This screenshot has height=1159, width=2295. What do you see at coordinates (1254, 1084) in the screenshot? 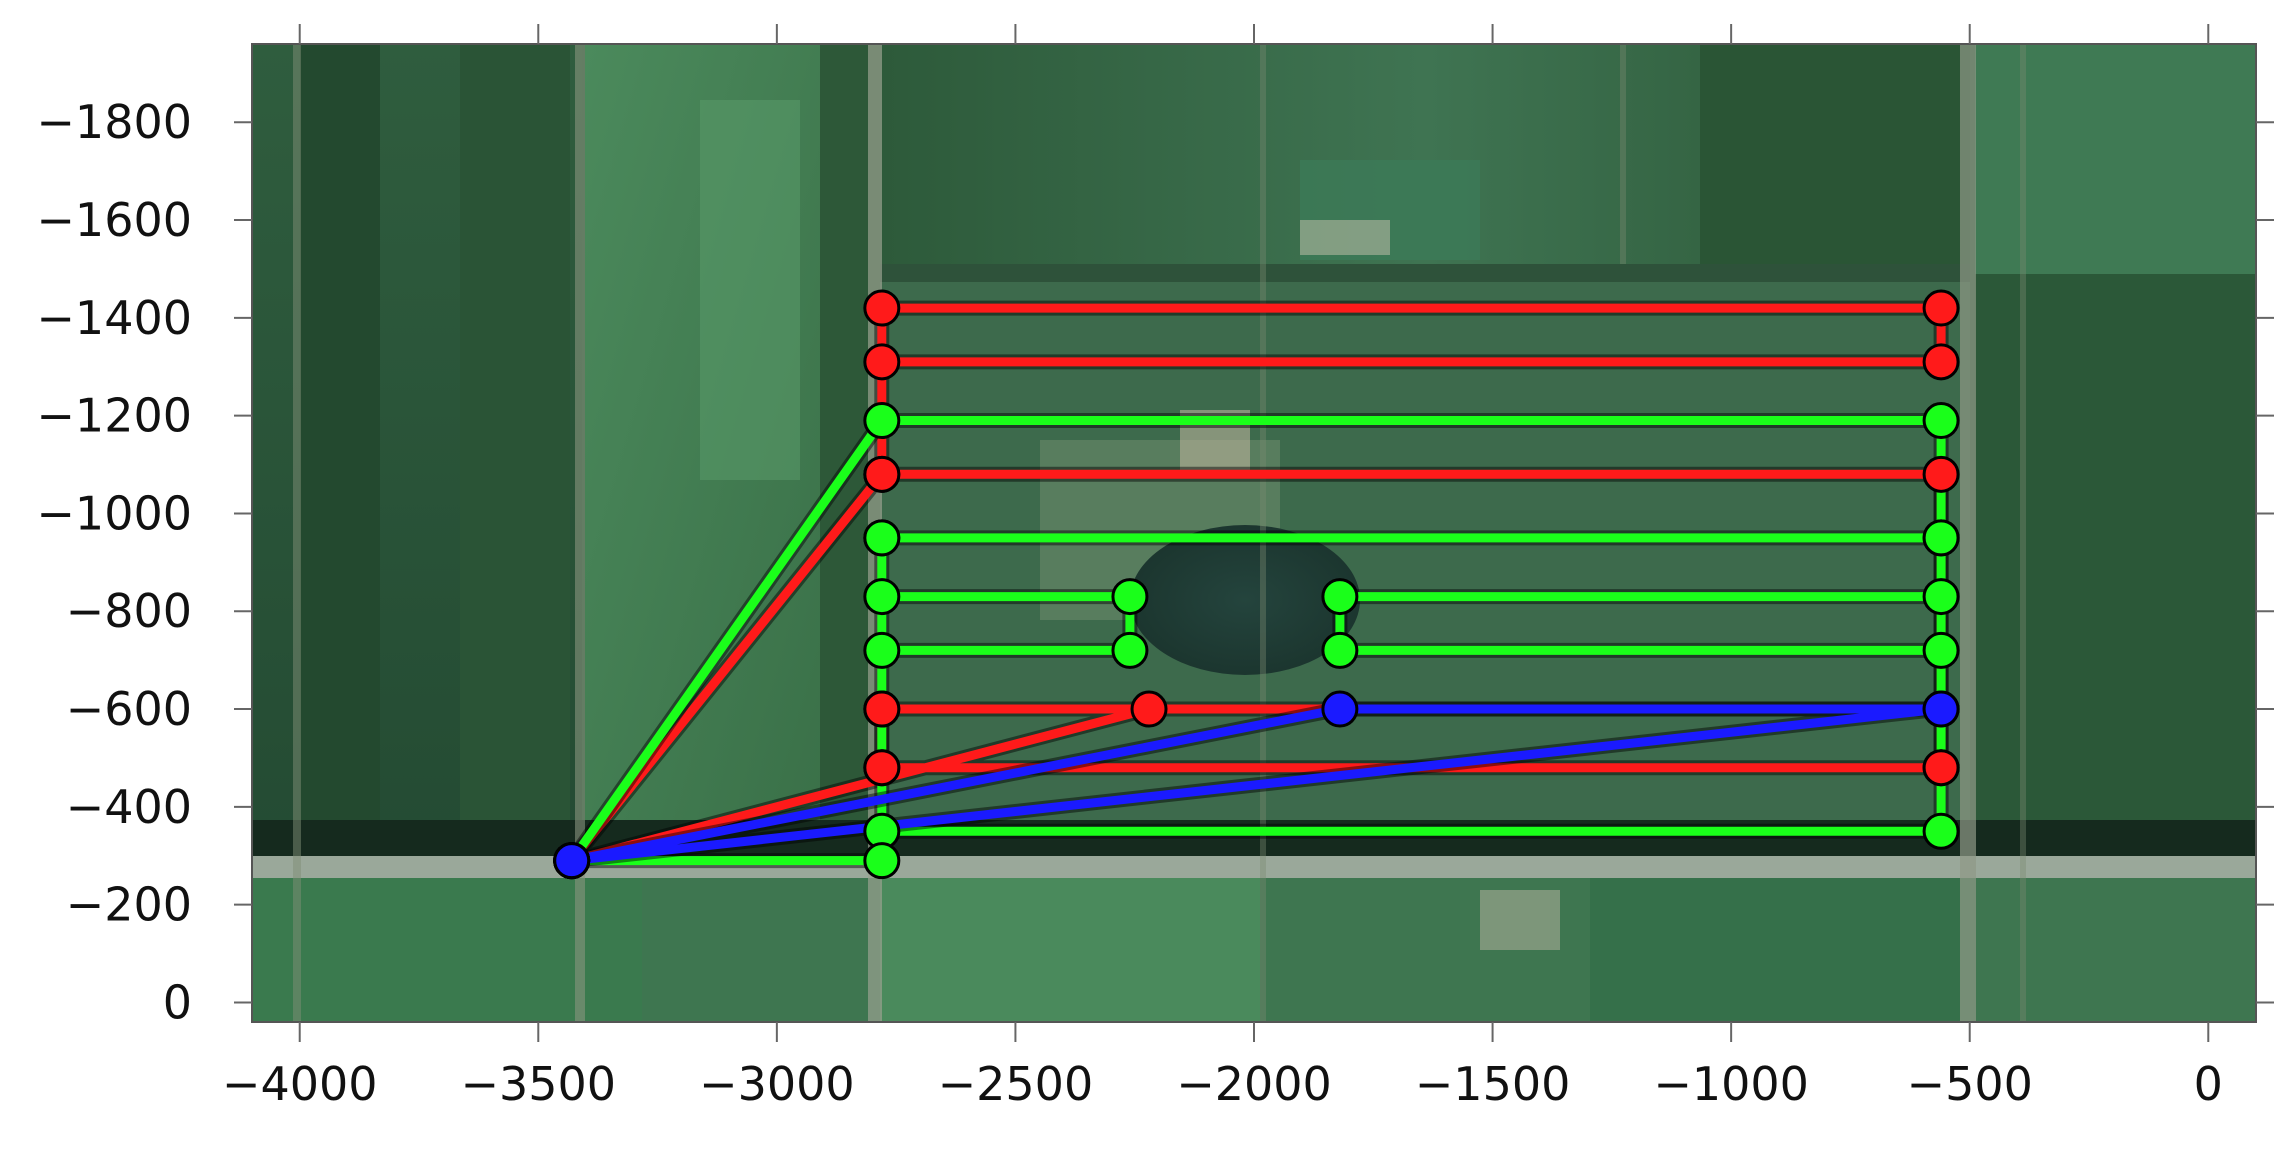
I see `x-tick-label: −2000` at bounding box center [1254, 1084].